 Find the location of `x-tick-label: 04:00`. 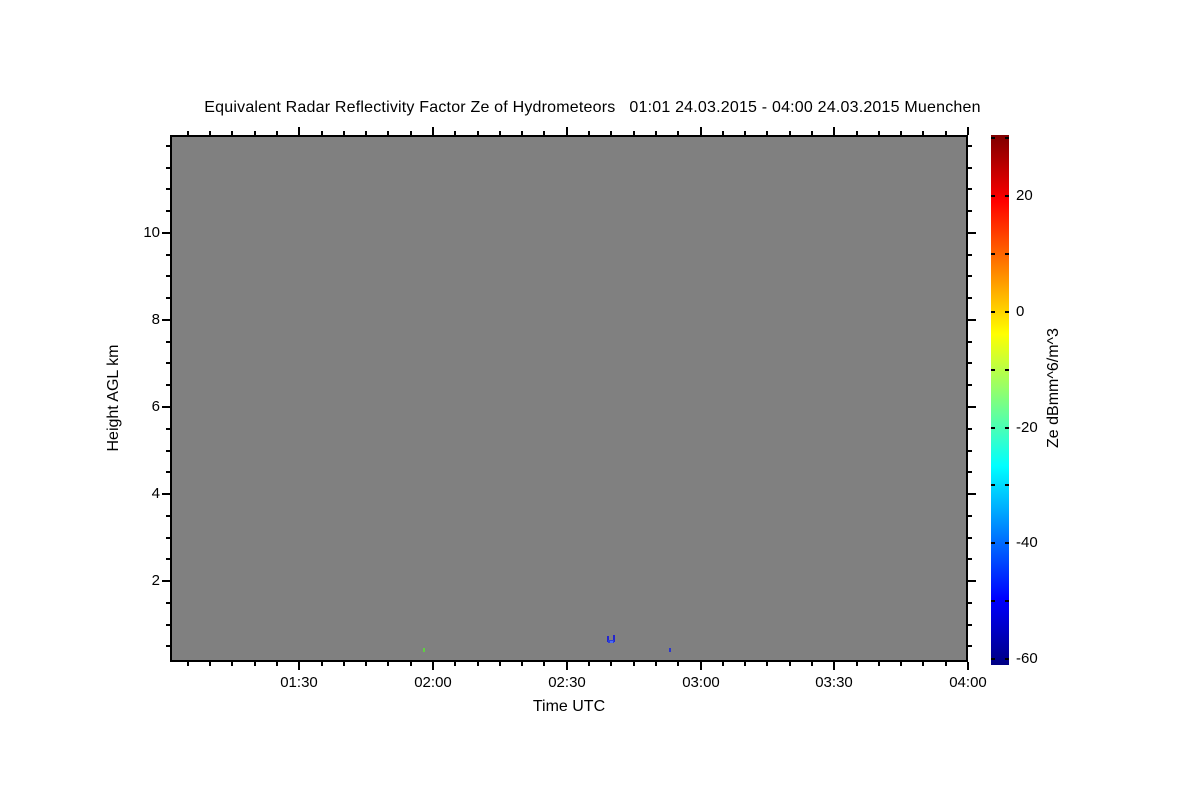

x-tick-label: 04:00 is located at coordinates (968, 682).